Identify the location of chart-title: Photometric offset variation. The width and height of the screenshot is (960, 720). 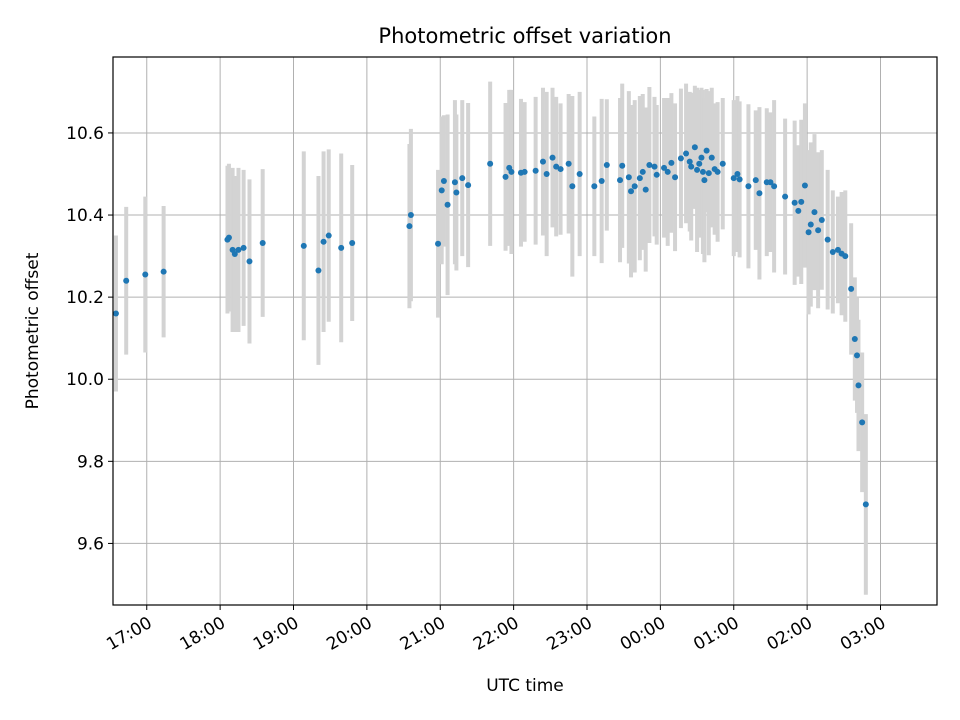
(524, 36).